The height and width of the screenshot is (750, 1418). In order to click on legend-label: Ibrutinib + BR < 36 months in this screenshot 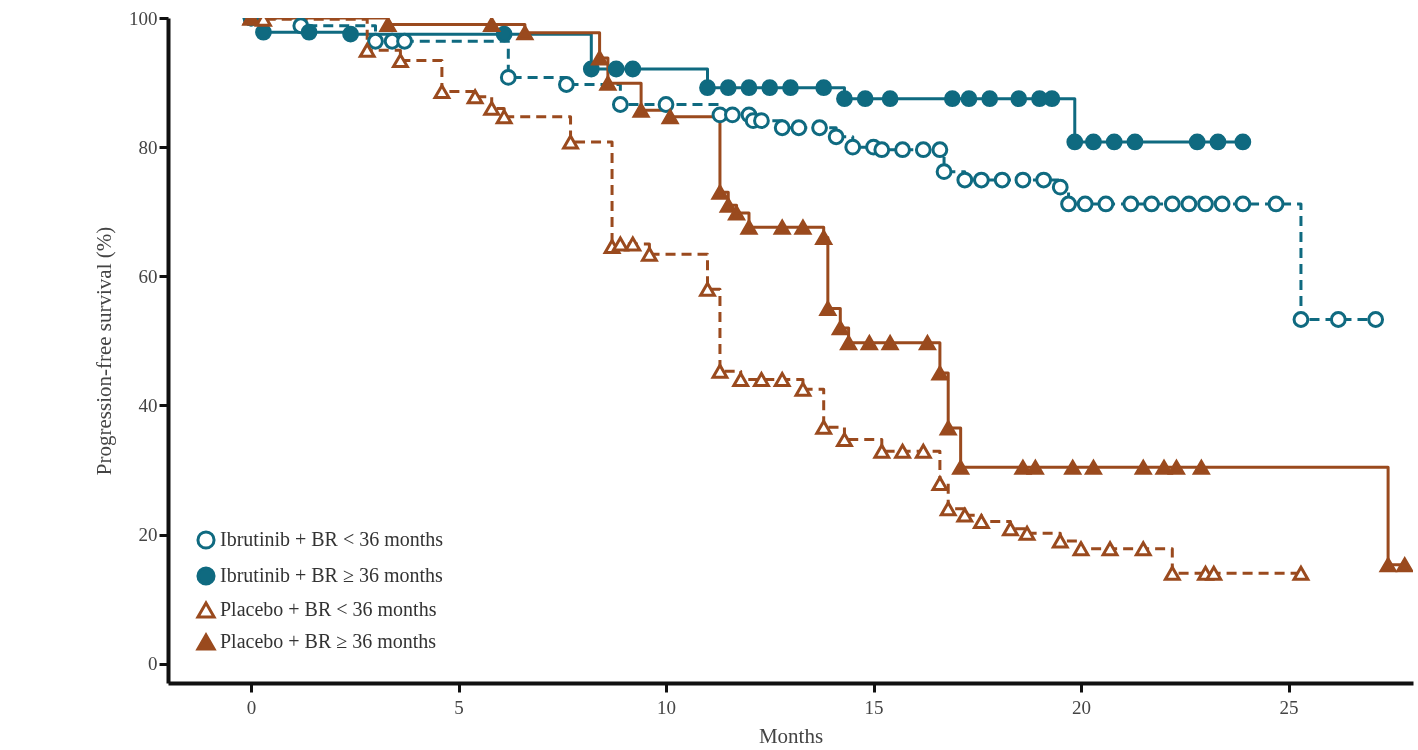, I will do `click(332, 539)`.